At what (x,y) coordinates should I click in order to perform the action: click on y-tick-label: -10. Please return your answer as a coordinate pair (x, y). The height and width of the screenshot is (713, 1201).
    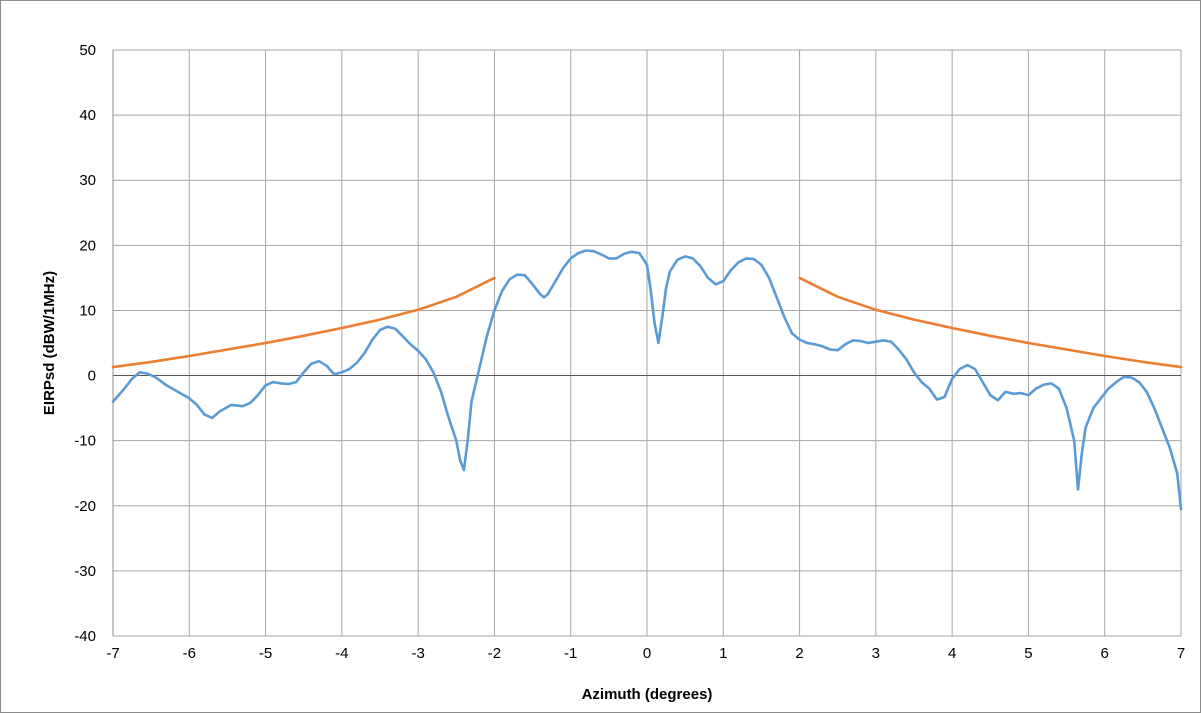
    Looking at the image, I should click on (85, 441).